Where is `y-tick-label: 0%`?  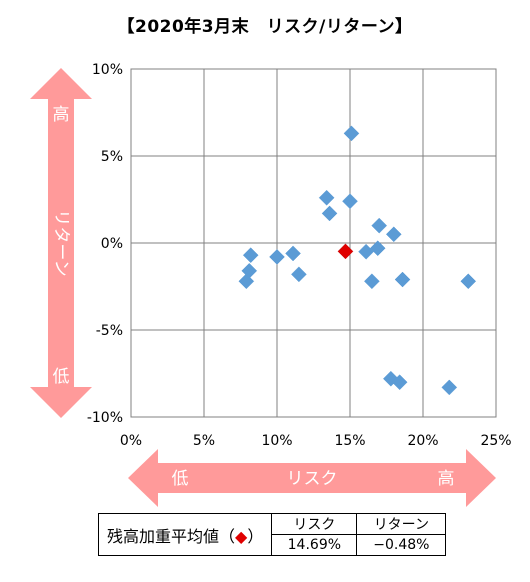
y-tick-label: 0% is located at coordinates (112, 244).